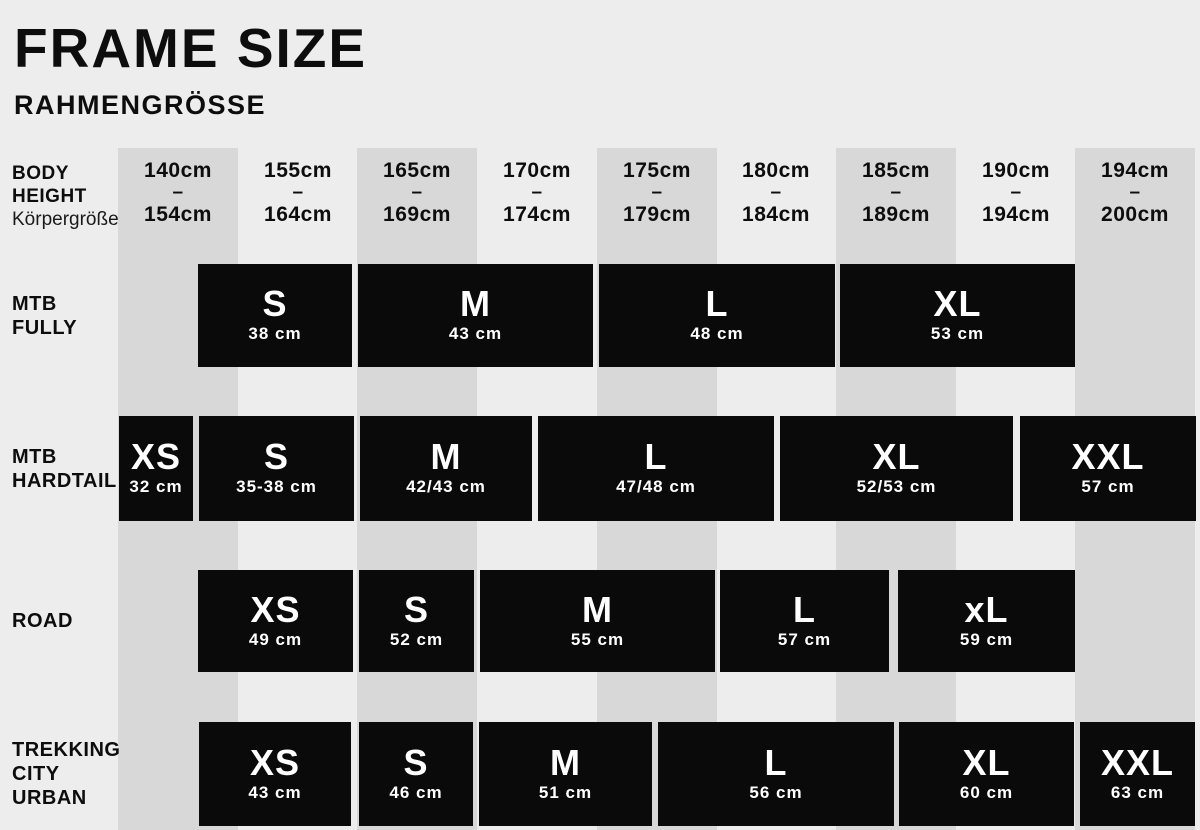  Describe the element at coordinates (49, 196) in the screenshot. I see `body-height-line2: HEIGHT` at that location.